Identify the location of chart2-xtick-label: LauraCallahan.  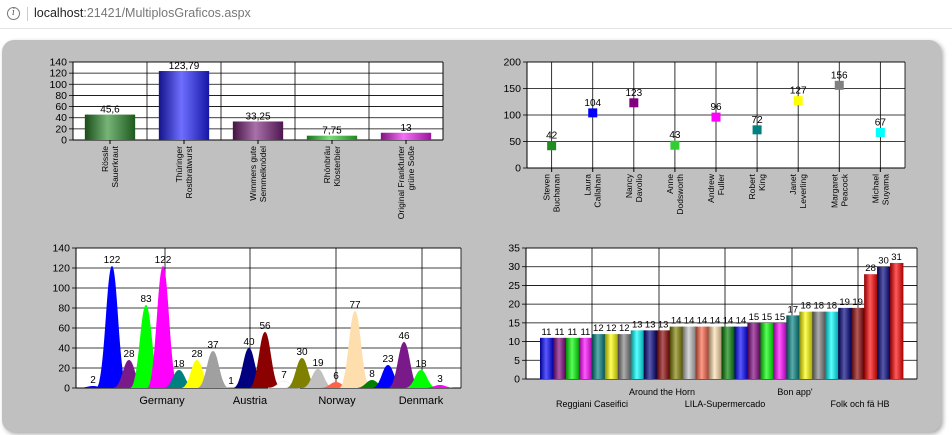
(593, 191).